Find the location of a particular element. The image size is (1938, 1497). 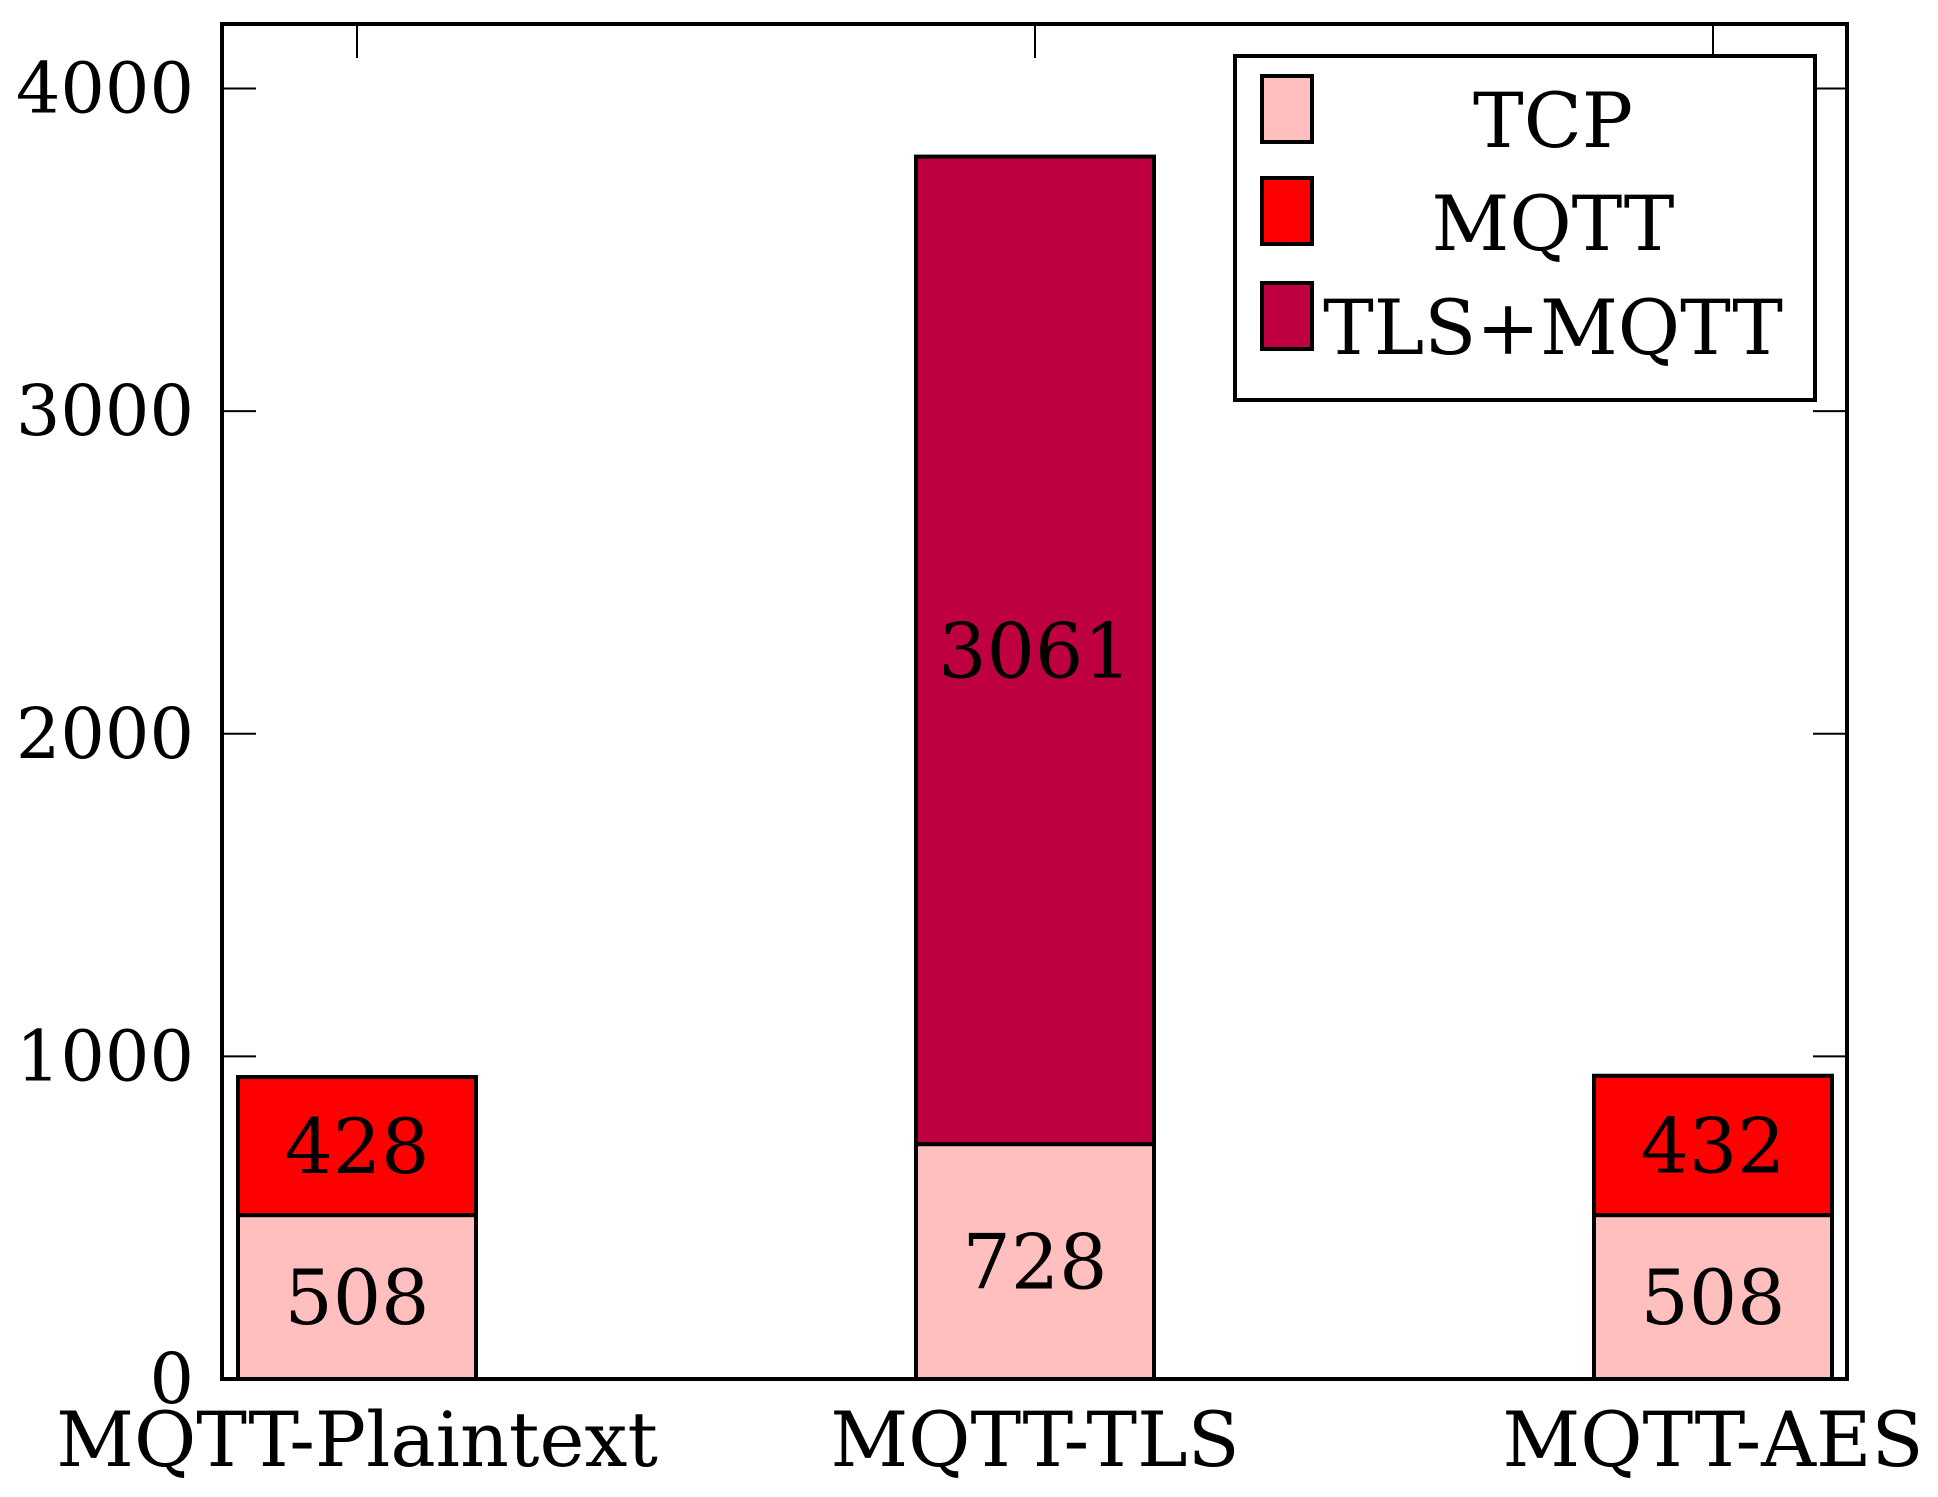

bar-mqtt-aes-tcp is located at coordinates (1713, 1297).